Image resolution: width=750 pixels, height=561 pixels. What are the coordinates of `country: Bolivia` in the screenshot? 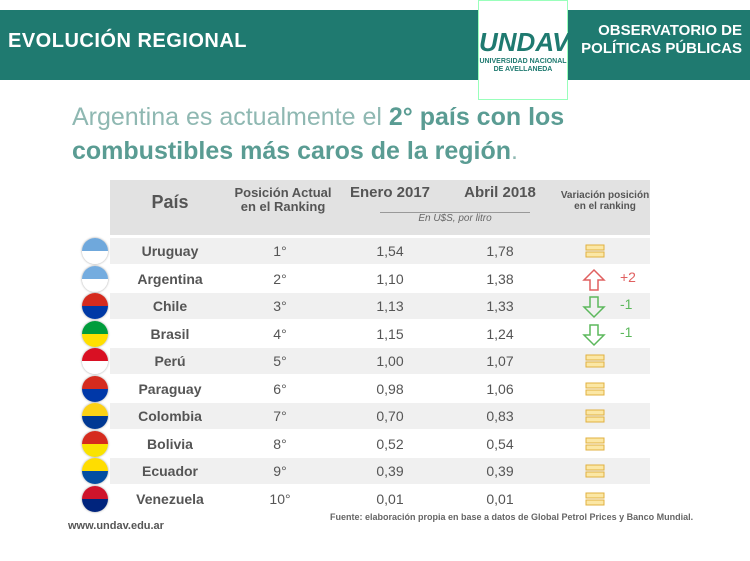 It's located at (170, 443).